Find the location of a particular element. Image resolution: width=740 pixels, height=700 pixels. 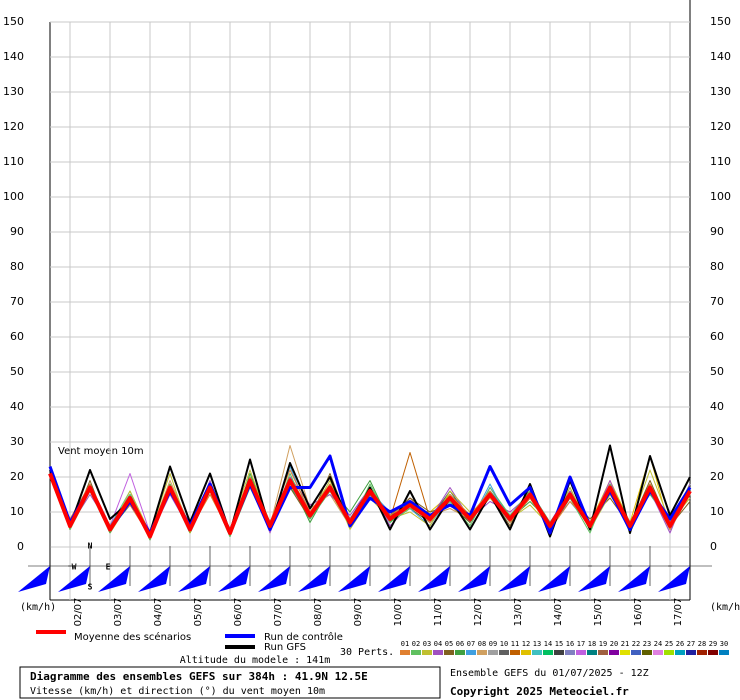

legend-label: 14 is located at coordinates (548, 644).